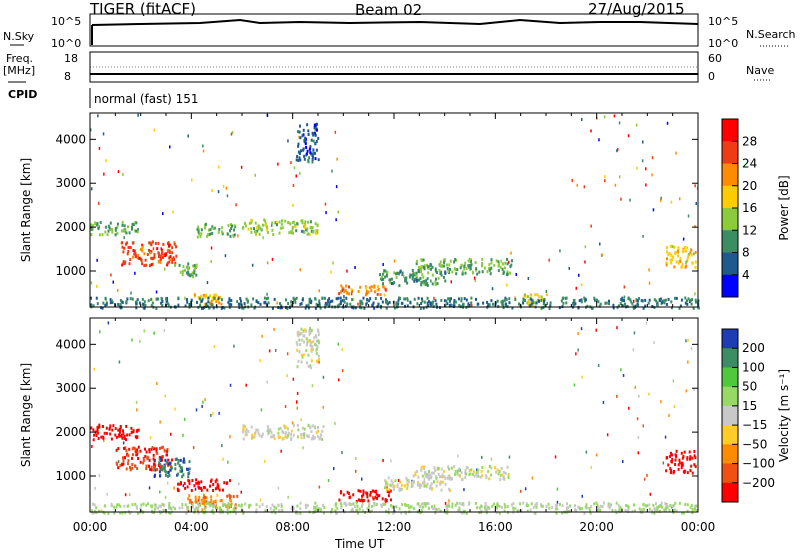 This screenshot has height=554, width=800. I want to click on cpid-value: normal (fast) 151, so click(146, 99).